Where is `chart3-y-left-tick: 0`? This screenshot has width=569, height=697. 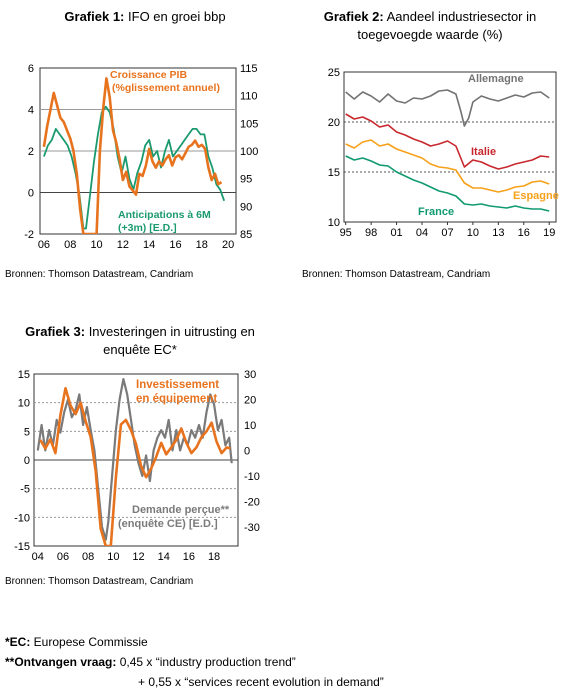 chart3-y-left-tick: 0 is located at coordinates (27, 461).